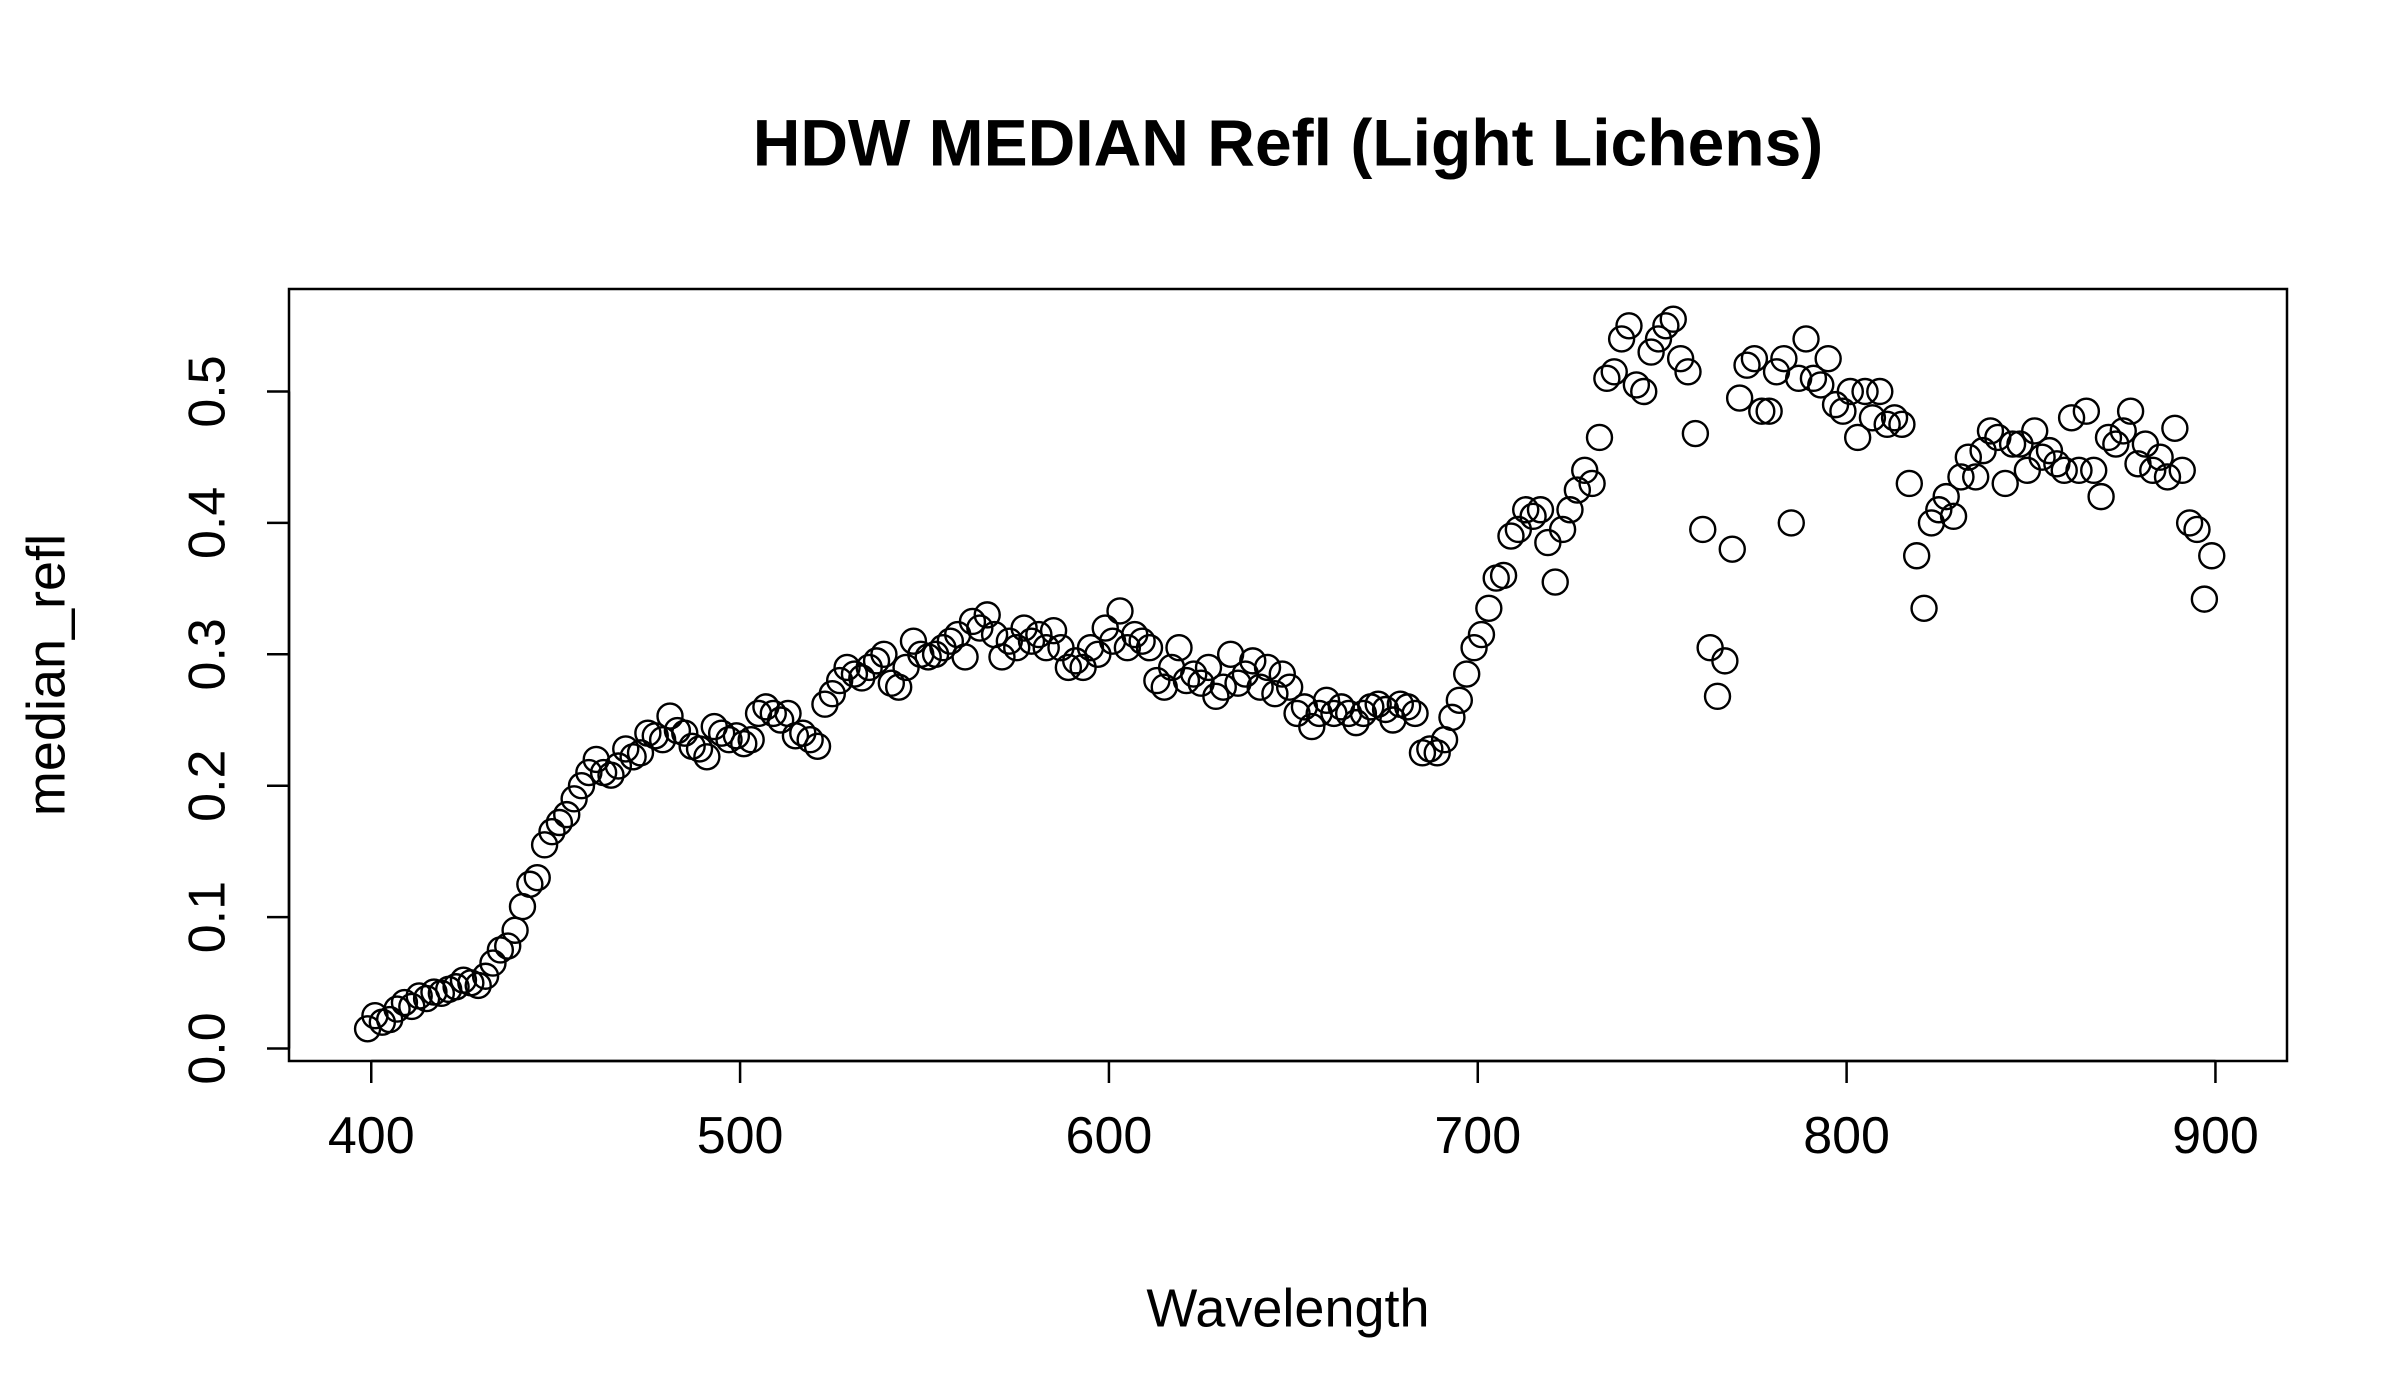  I want to click on x-tick-label: 700, so click(1477, 1136).